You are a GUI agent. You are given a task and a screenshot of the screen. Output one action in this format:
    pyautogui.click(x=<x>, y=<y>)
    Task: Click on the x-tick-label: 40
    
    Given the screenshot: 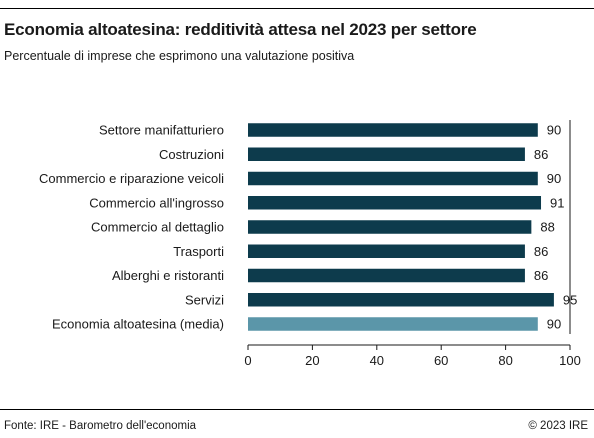 What is the action you would take?
    pyautogui.click(x=377, y=360)
    